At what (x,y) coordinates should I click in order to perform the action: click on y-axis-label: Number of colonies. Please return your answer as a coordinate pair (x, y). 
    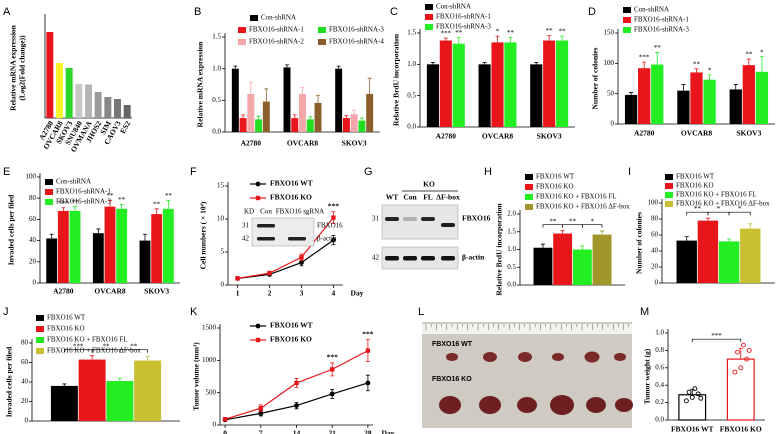
    Looking at the image, I should click on (595, 78).